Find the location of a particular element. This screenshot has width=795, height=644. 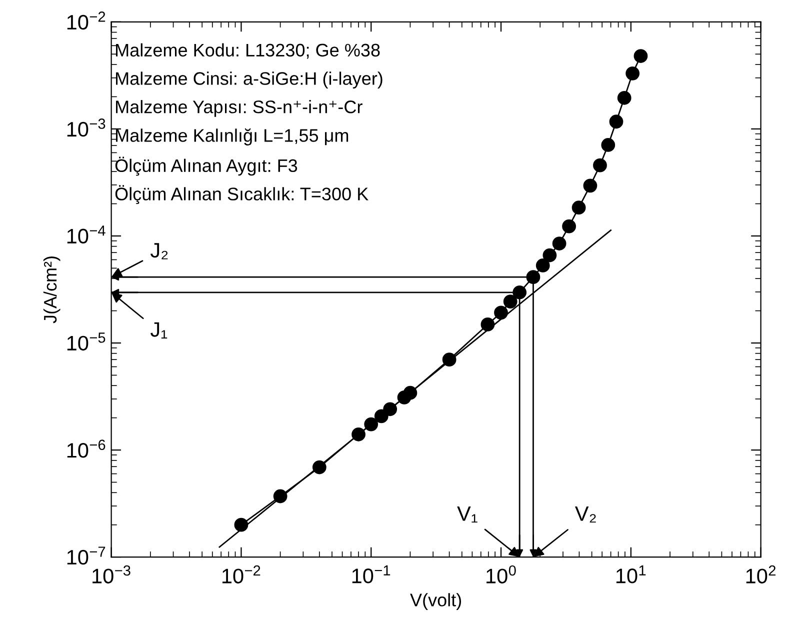

x-tick-label: 10$^{0}$ is located at coordinates (501, 574).